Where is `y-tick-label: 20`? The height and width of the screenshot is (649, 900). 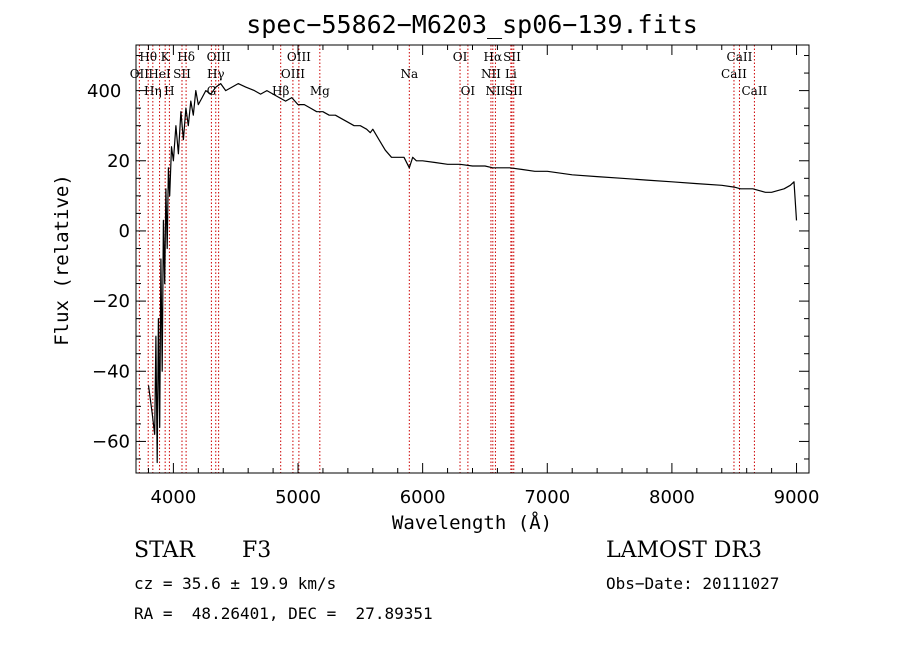
y-tick-label: 20 is located at coordinates (118, 161).